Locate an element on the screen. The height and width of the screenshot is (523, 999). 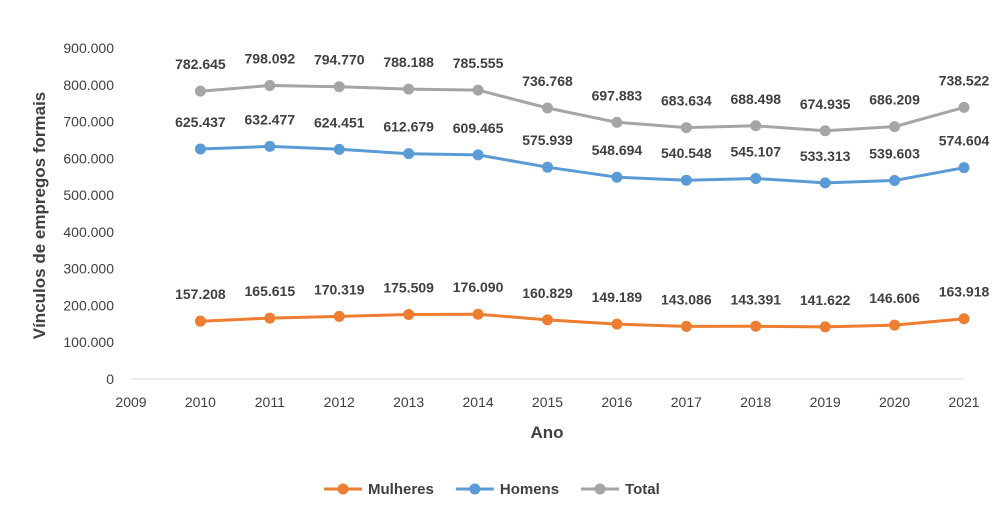
y-tick-label: 400.000 is located at coordinates (88, 232).